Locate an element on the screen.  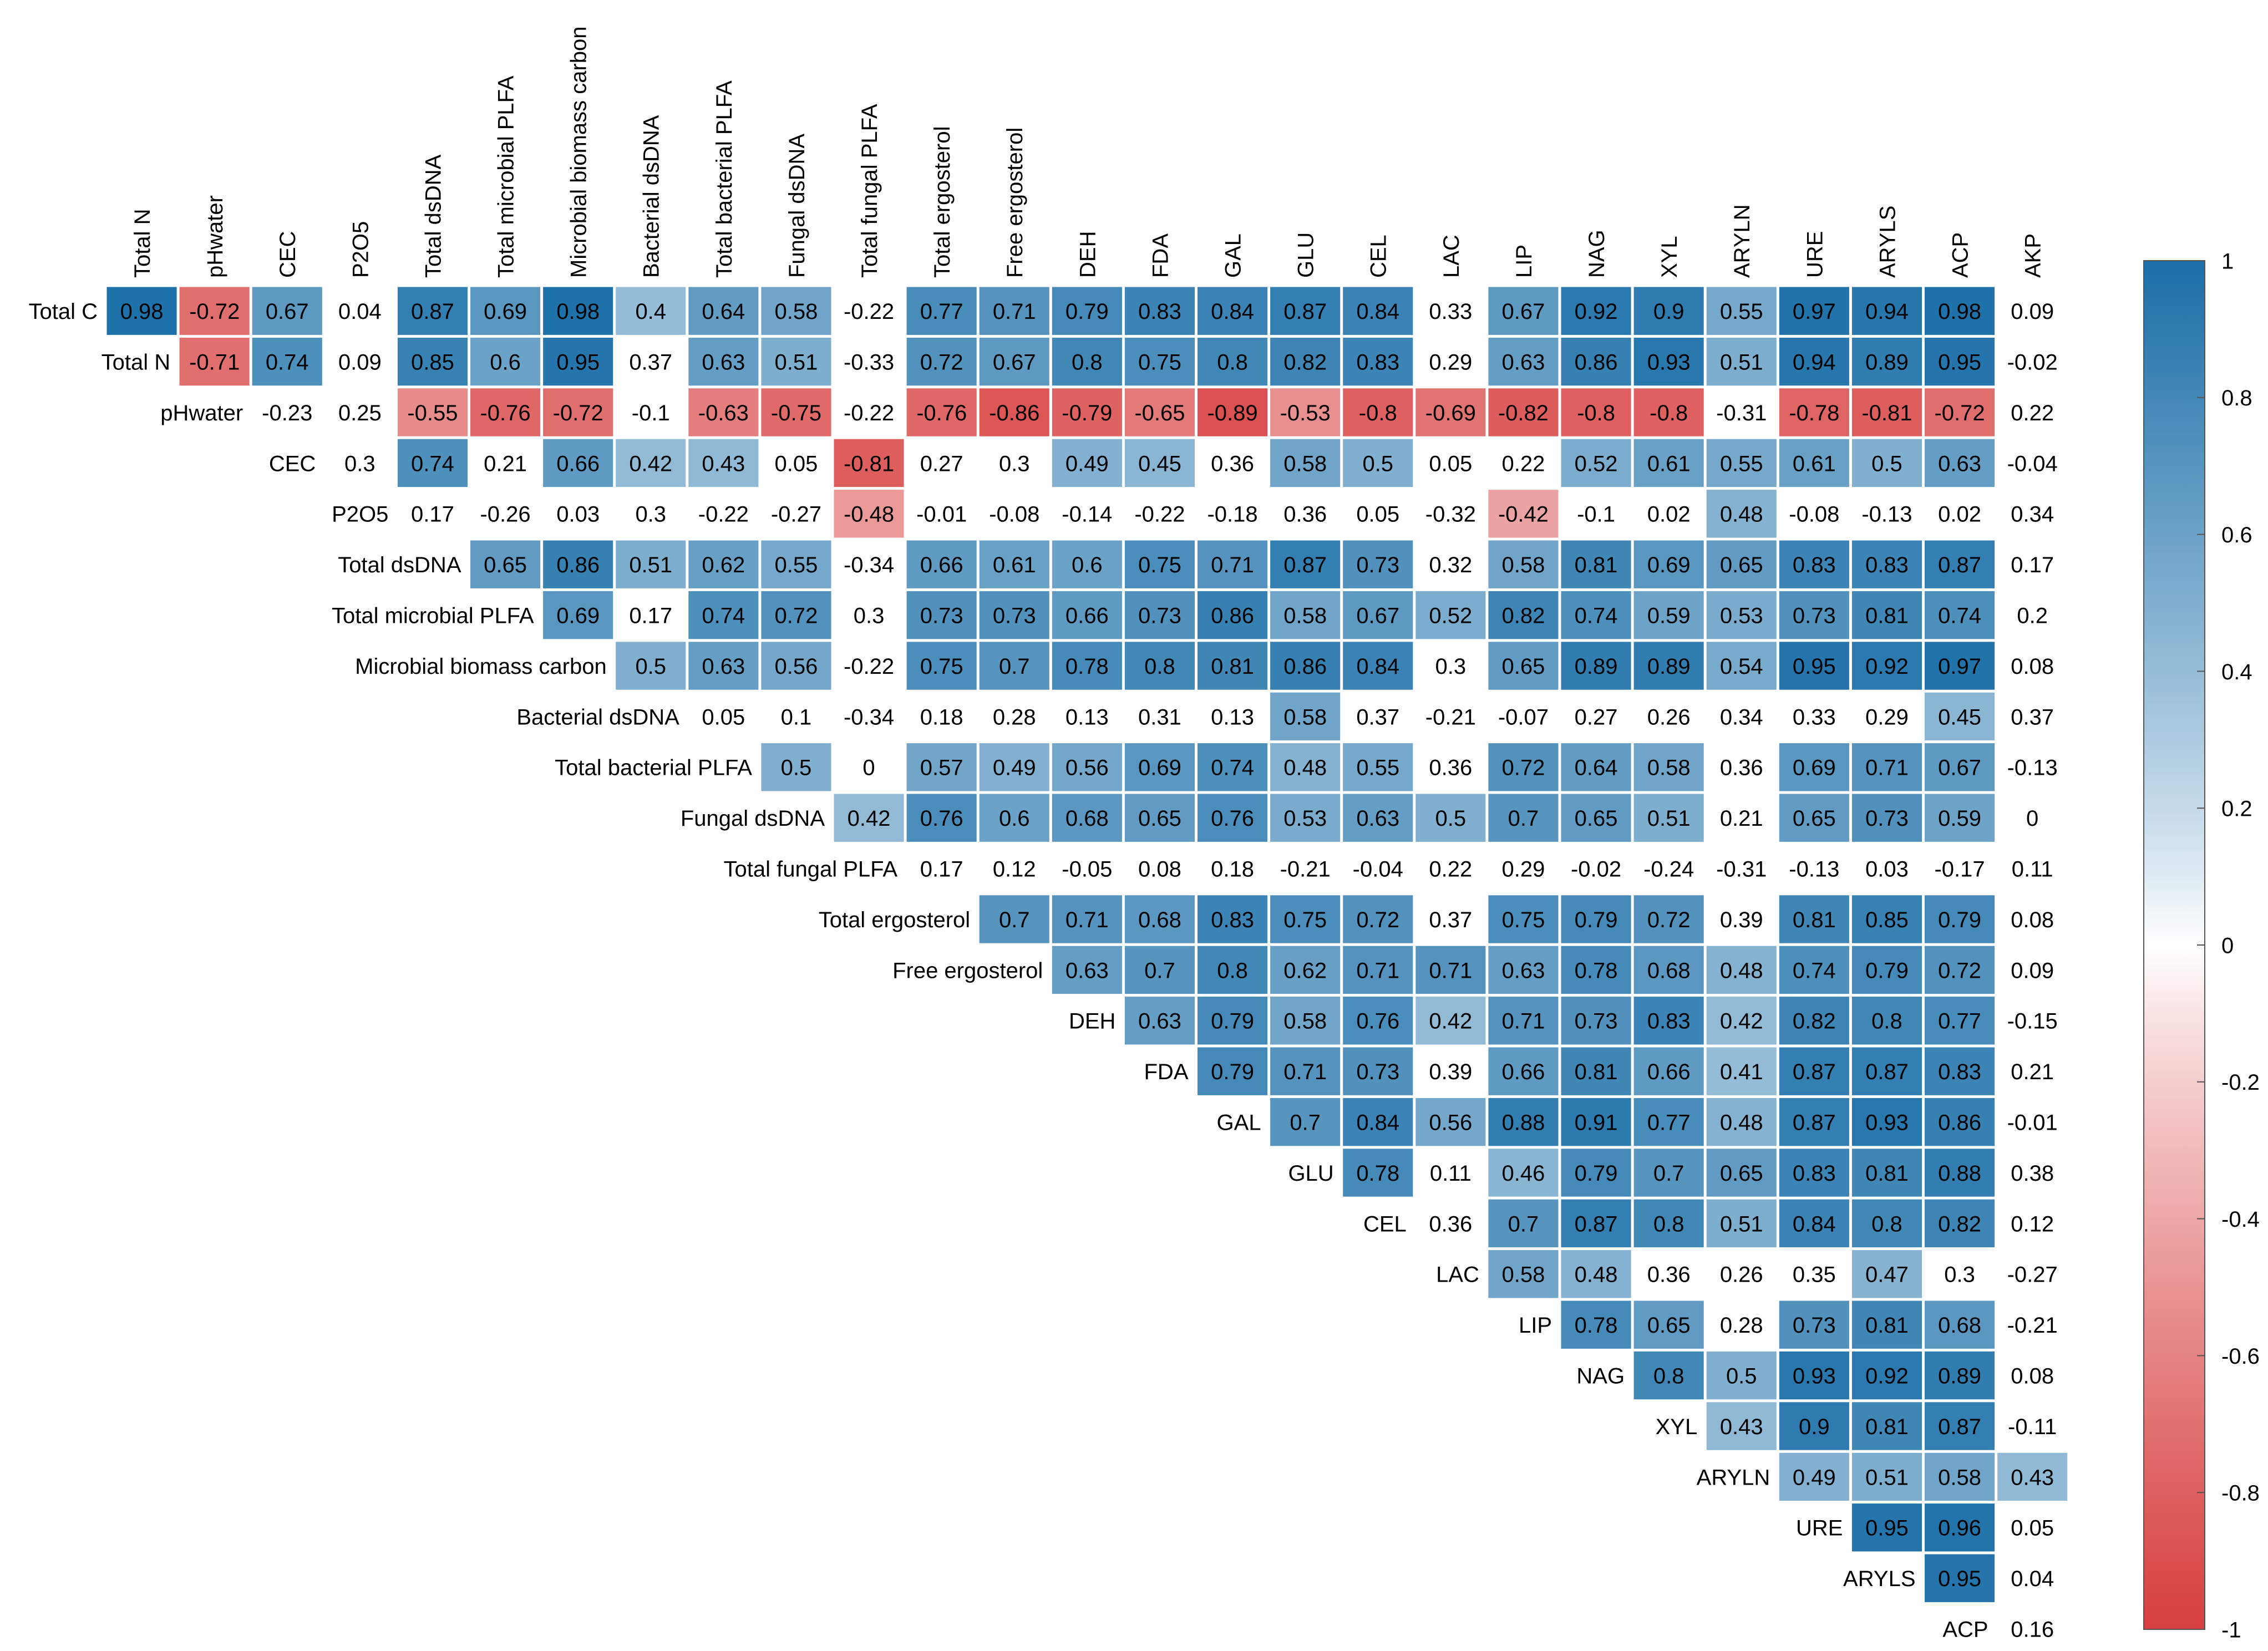
cell-value-label: 0.04 is located at coordinates (2033, 1579).